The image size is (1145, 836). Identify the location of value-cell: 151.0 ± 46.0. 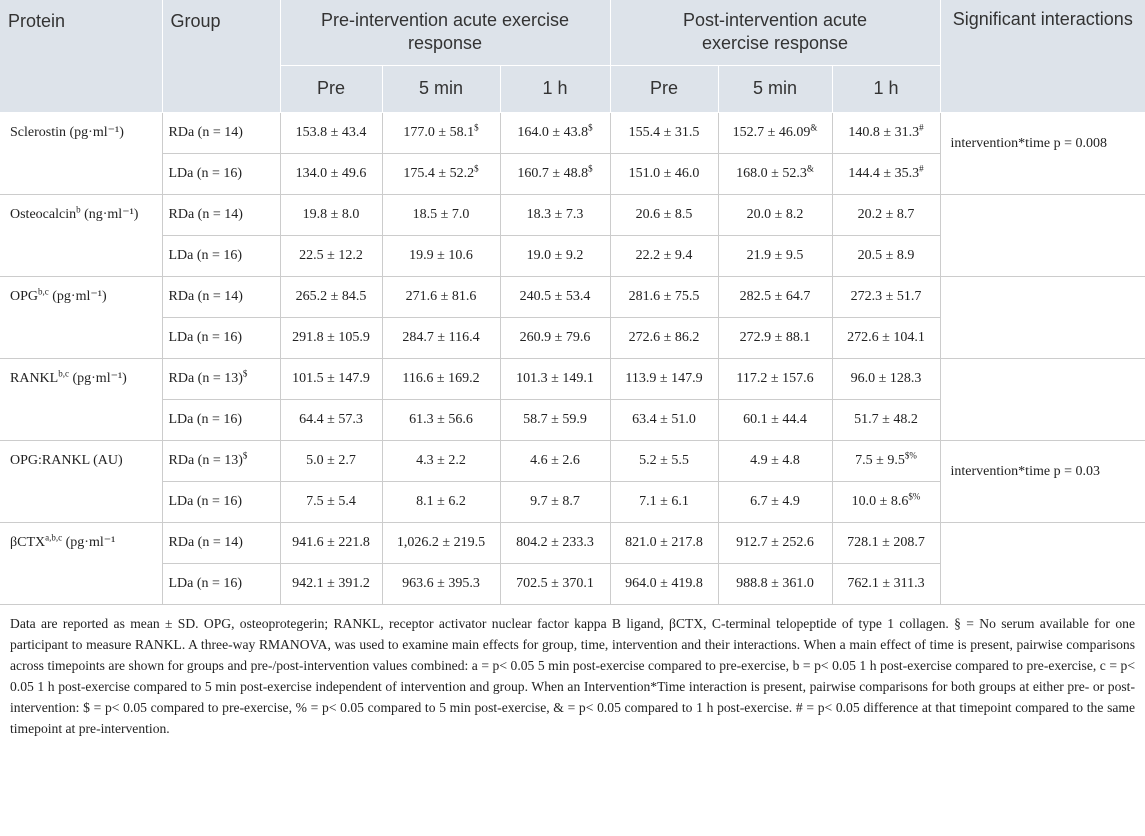
(664, 173).